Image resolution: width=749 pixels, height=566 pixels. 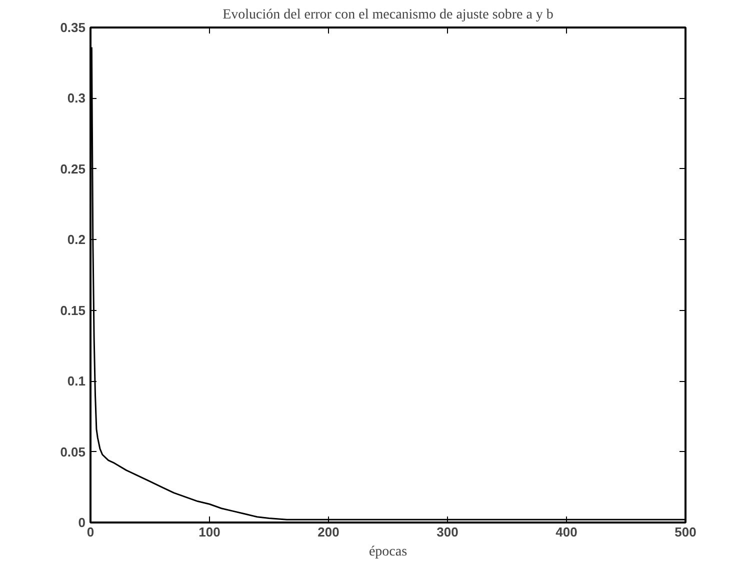 What do you see at coordinates (73, 310) in the screenshot?
I see `y-tick-label: 0.15` at bounding box center [73, 310].